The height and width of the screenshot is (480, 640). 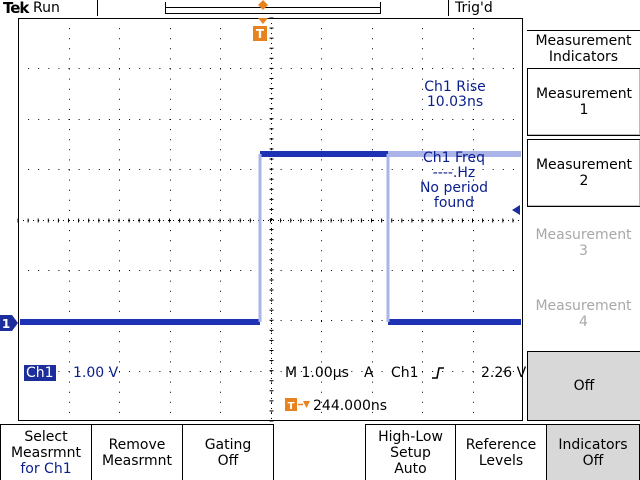 What do you see at coordinates (583, 322) in the screenshot?
I see `button-label: 4` at bounding box center [583, 322].